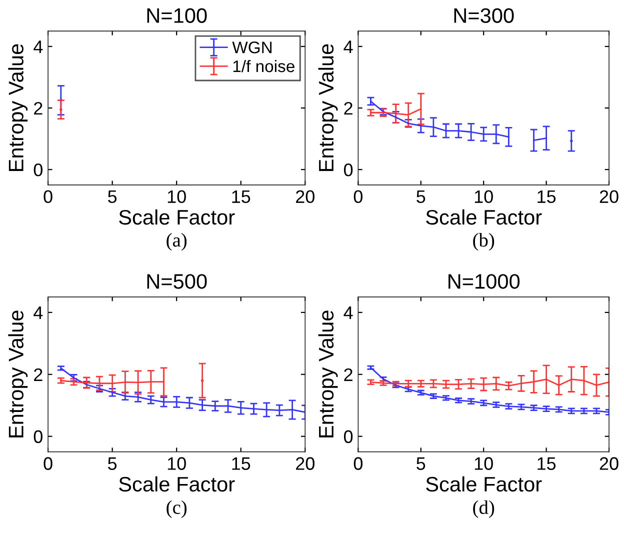  Describe the element at coordinates (263, 66) in the screenshot. I see `legend-label: 1/f noise` at that location.